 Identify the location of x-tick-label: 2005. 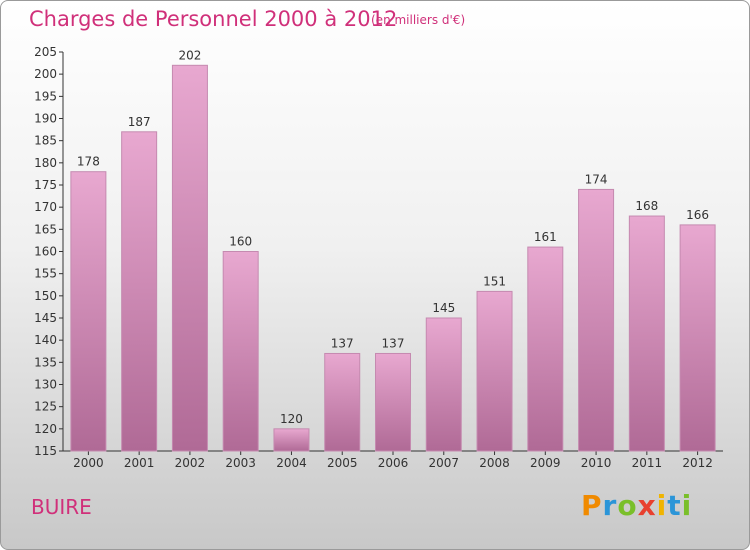
(342, 463).